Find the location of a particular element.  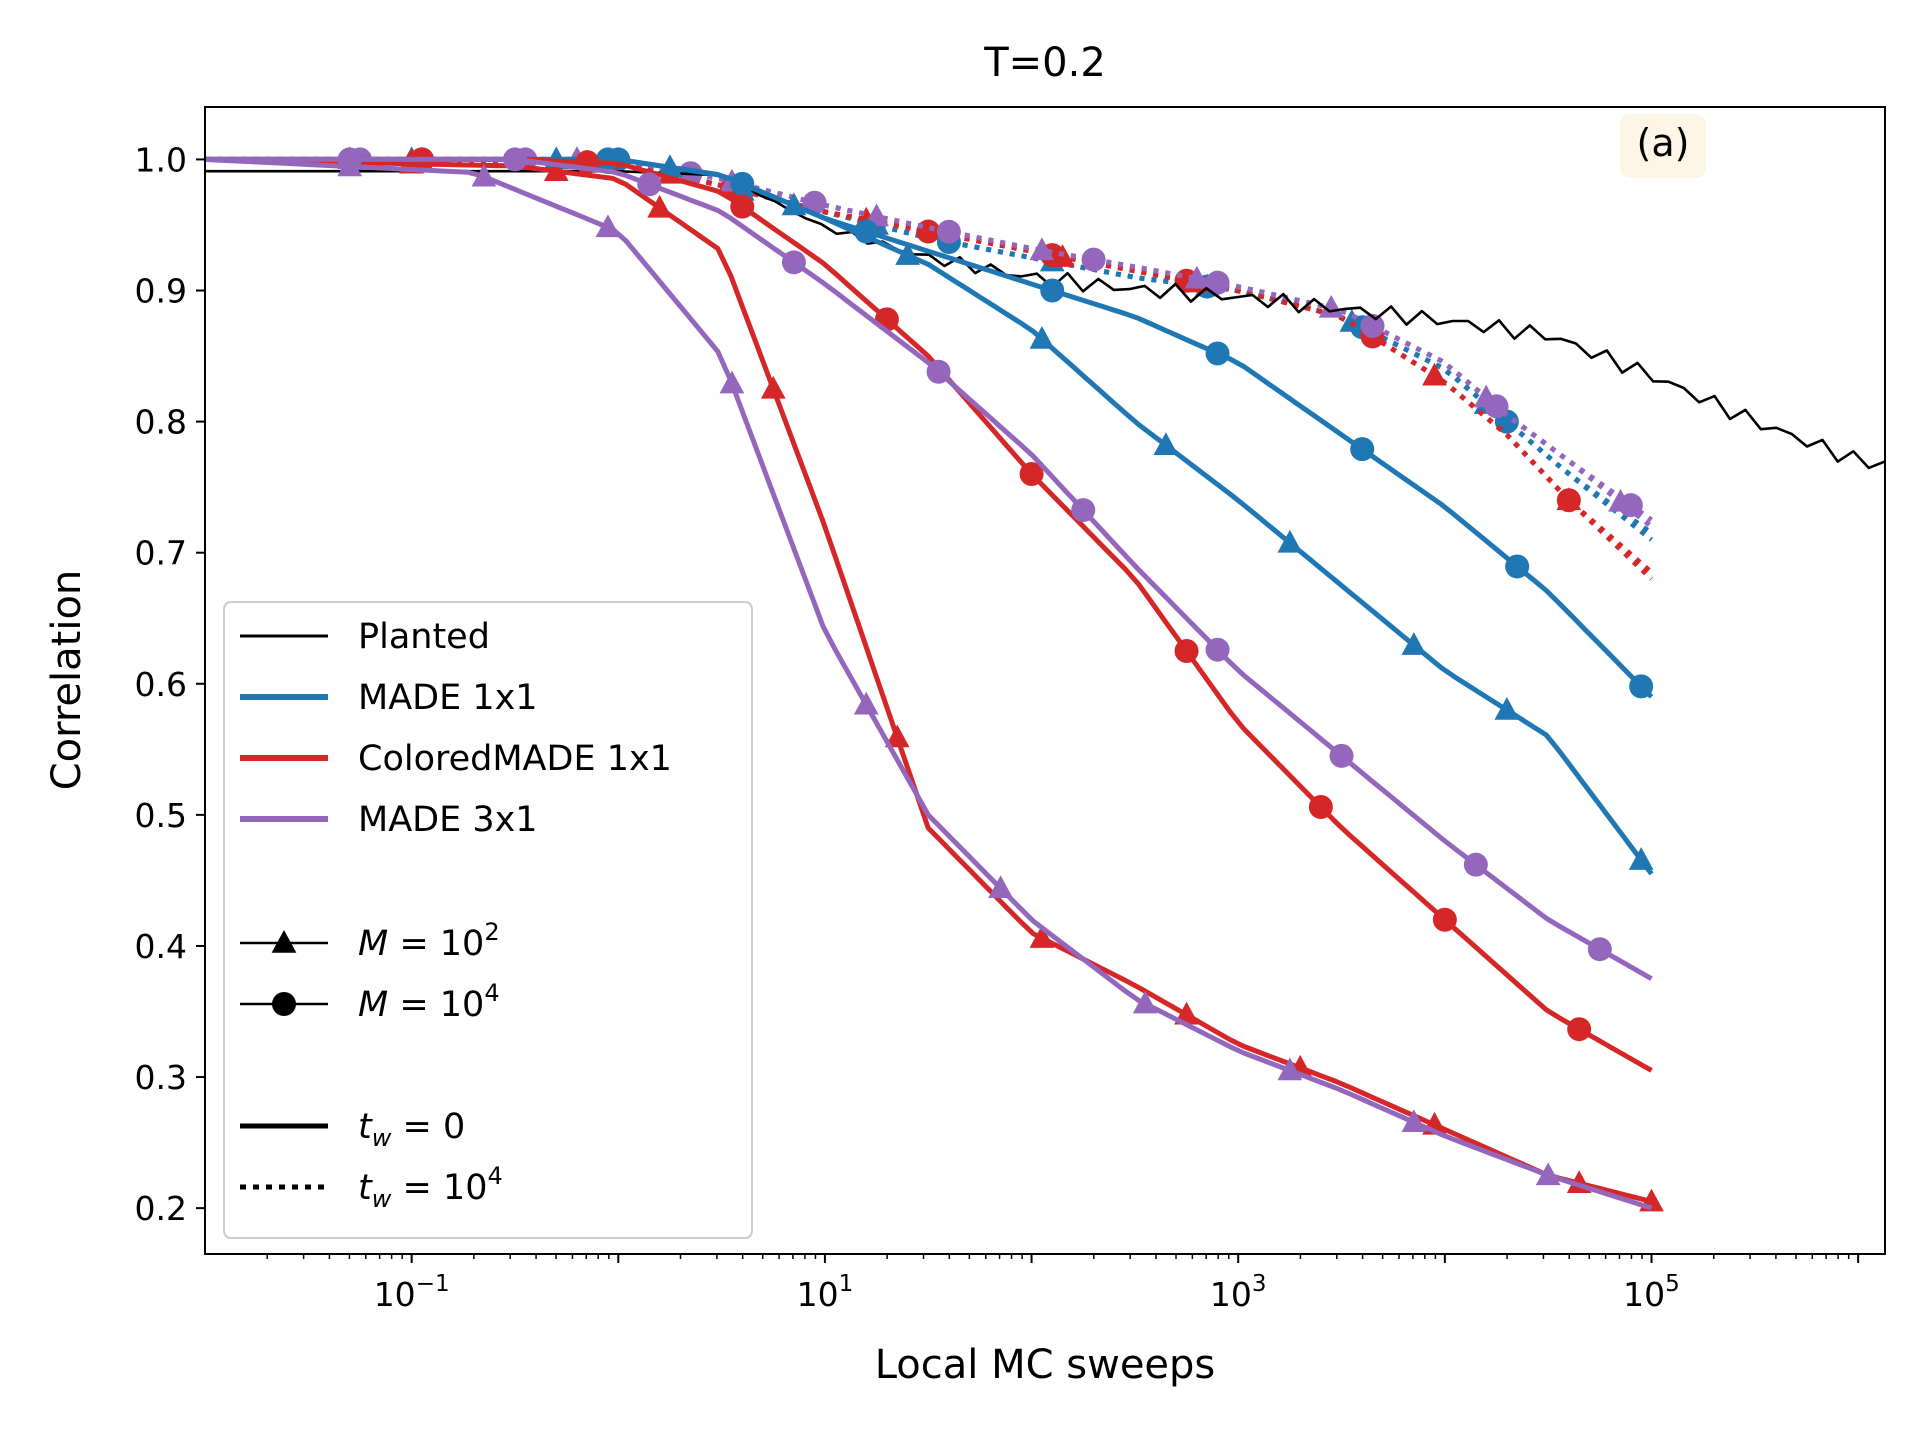

x-tick-label: 10³ is located at coordinates (1238, 1292).